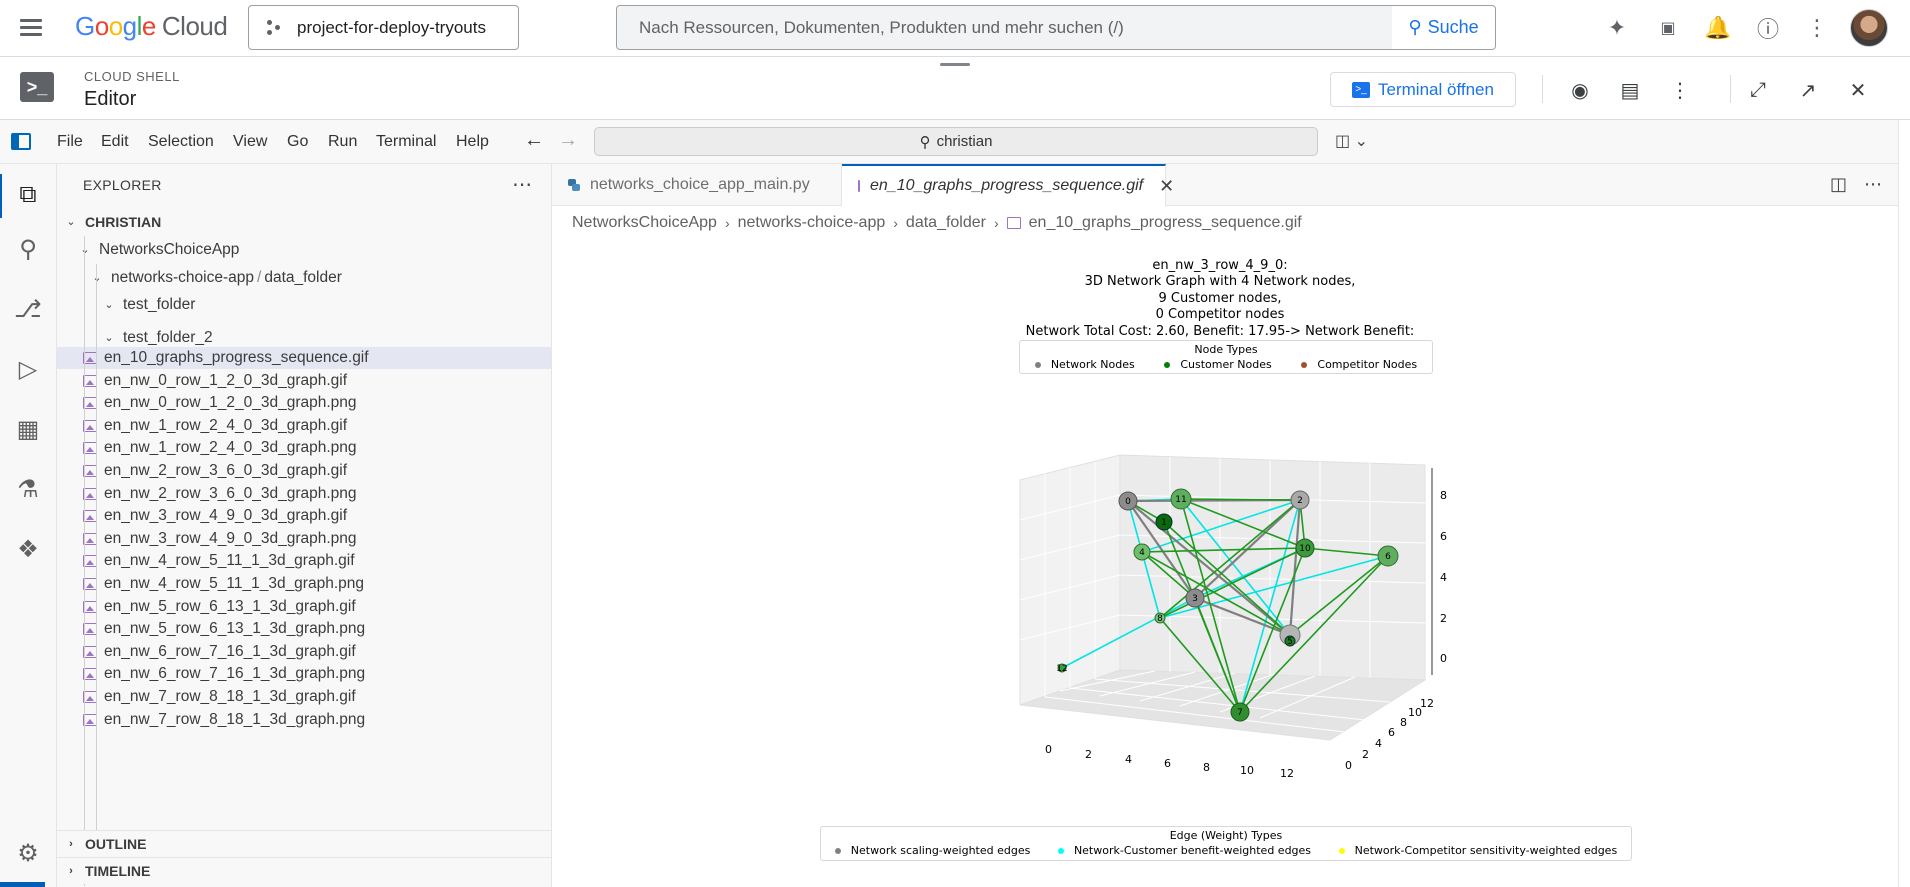  Describe the element at coordinates (837, 850) in the screenshot. I see `legend-marker` at that location.